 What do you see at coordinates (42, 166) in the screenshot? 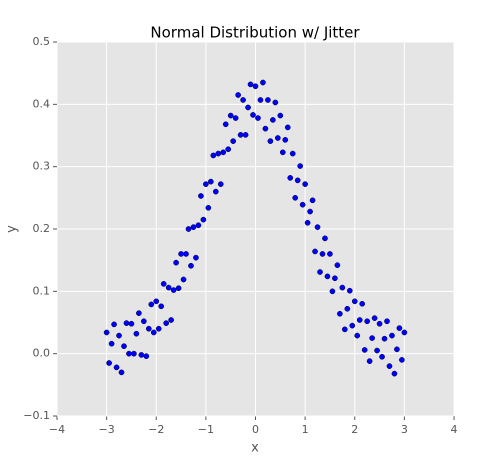
I see `y-tick-label: 0.3` at bounding box center [42, 166].